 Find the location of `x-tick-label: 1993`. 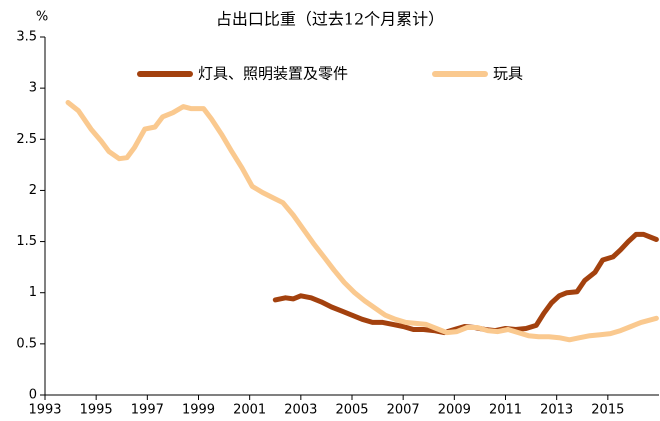

x-tick-label: 1993 is located at coordinates (44, 410).